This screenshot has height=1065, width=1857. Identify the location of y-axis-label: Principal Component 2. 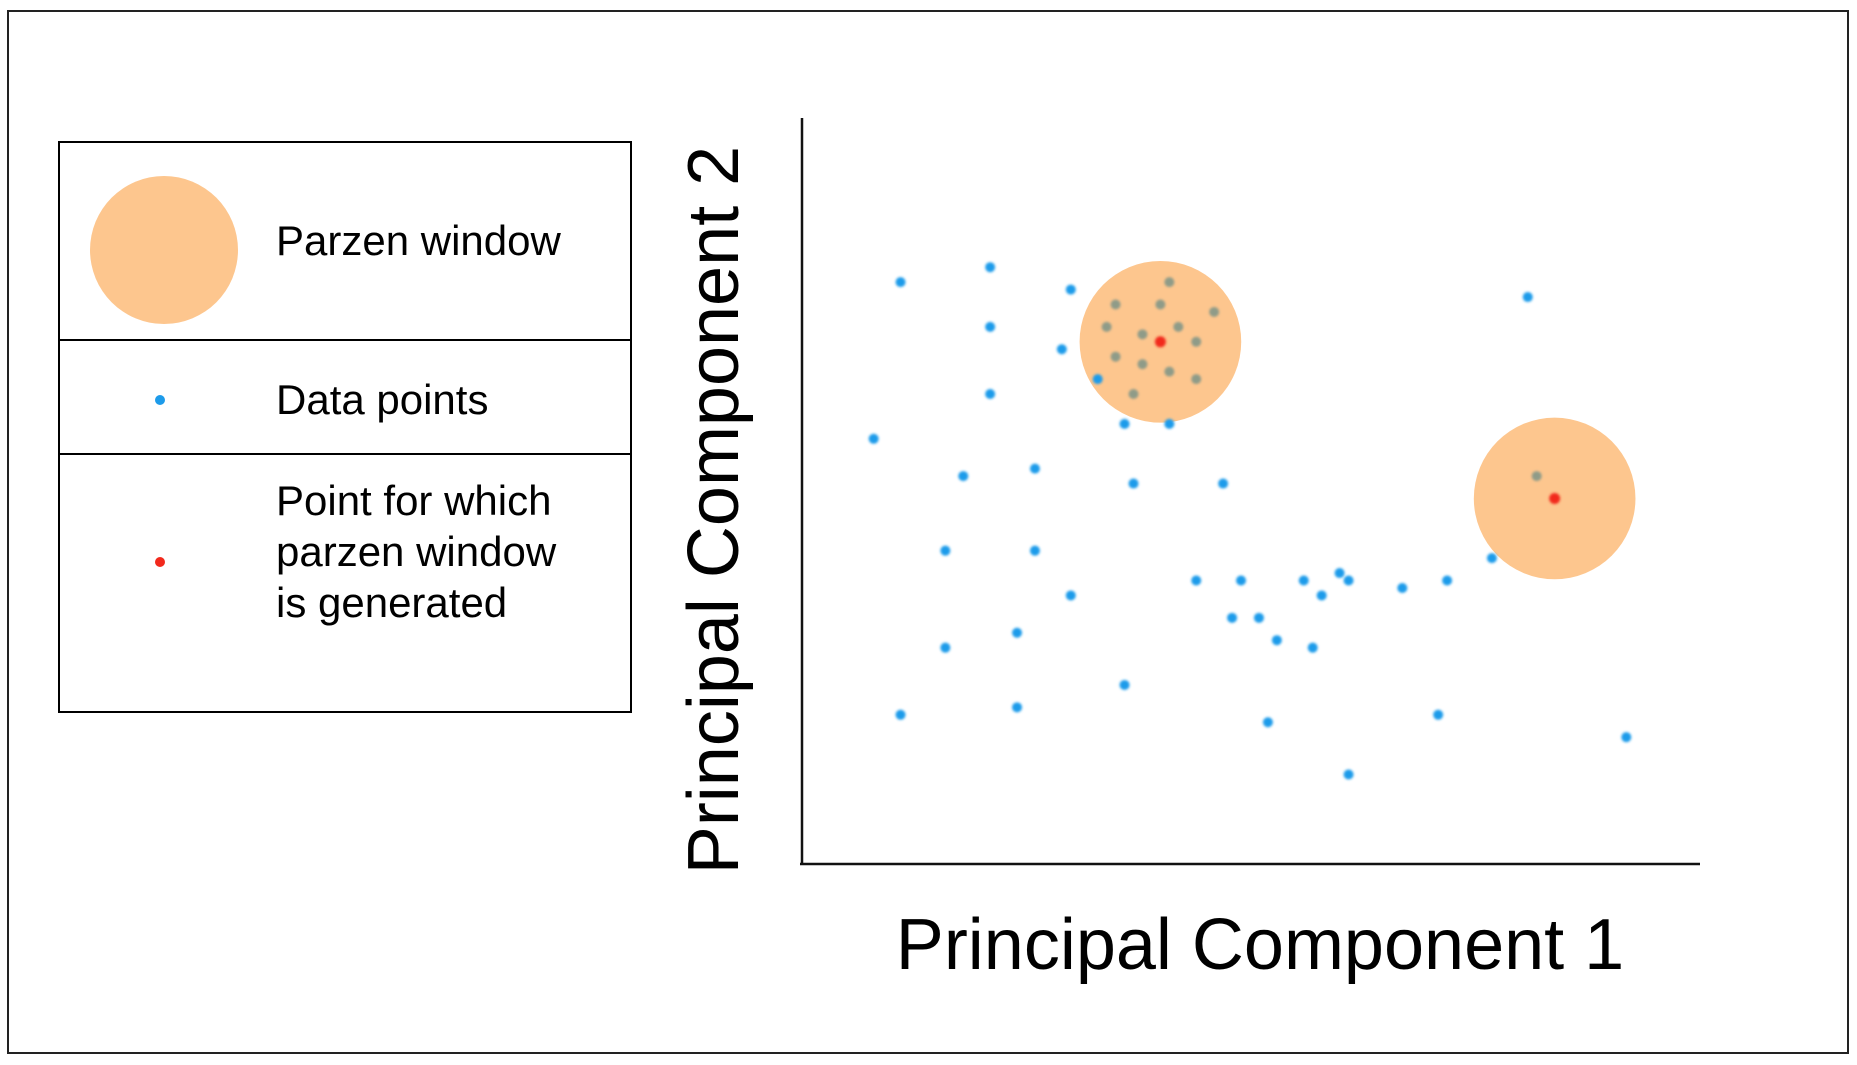
(714, 510).